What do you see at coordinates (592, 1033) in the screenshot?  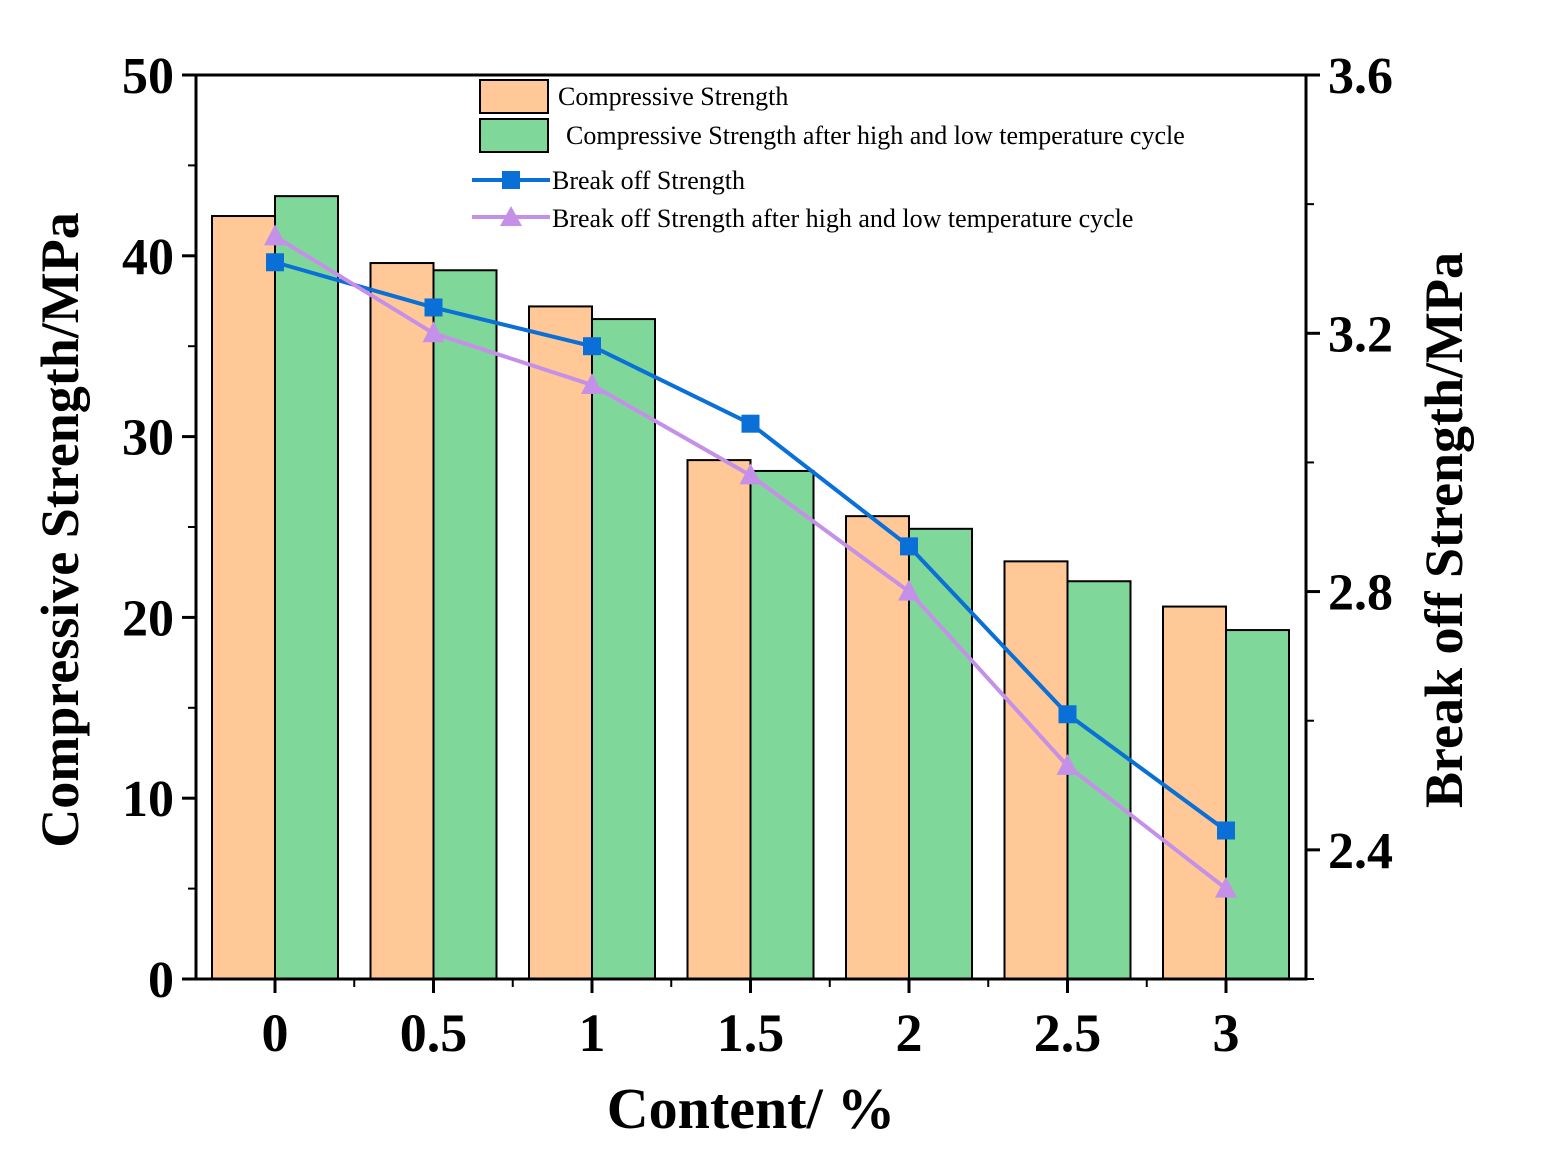 I see `x-tick-label: 1` at bounding box center [592, 1033].